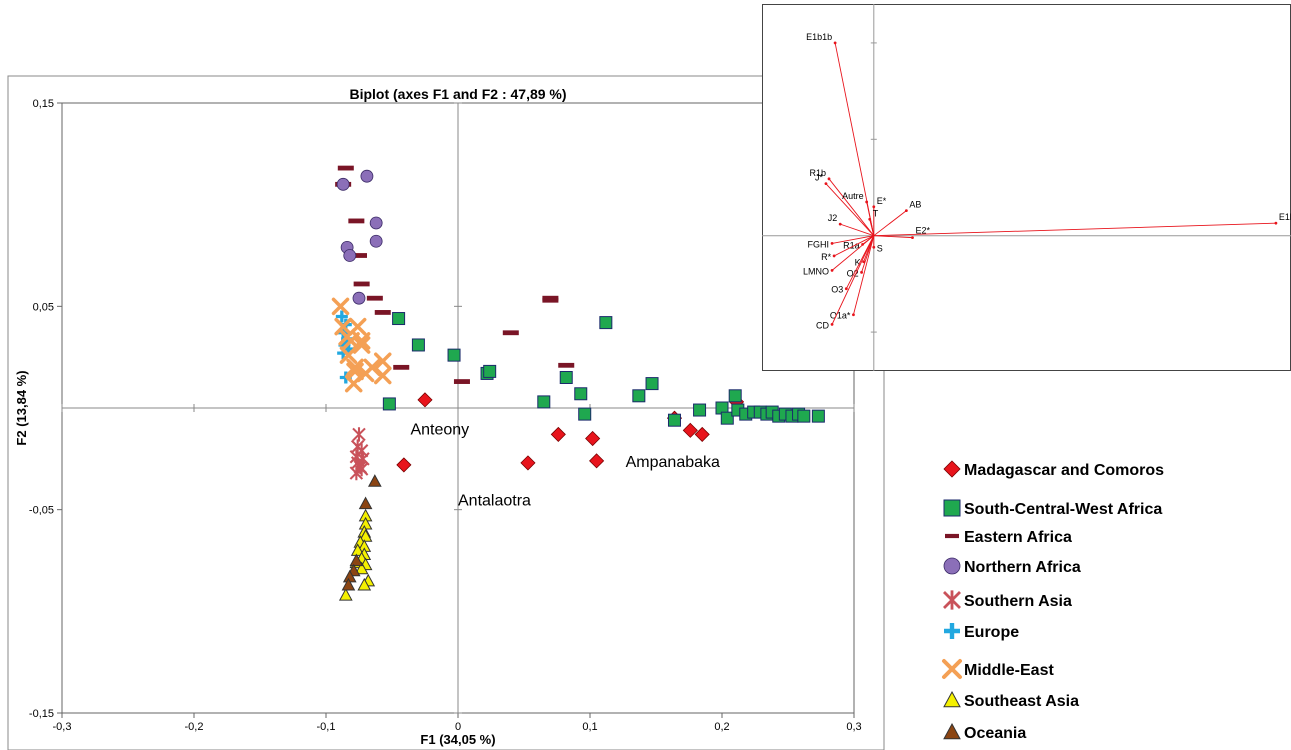  Describe the element at coordinates (853, 727) in the screenshot. I see `x-tick-label: 0,3` at that location.